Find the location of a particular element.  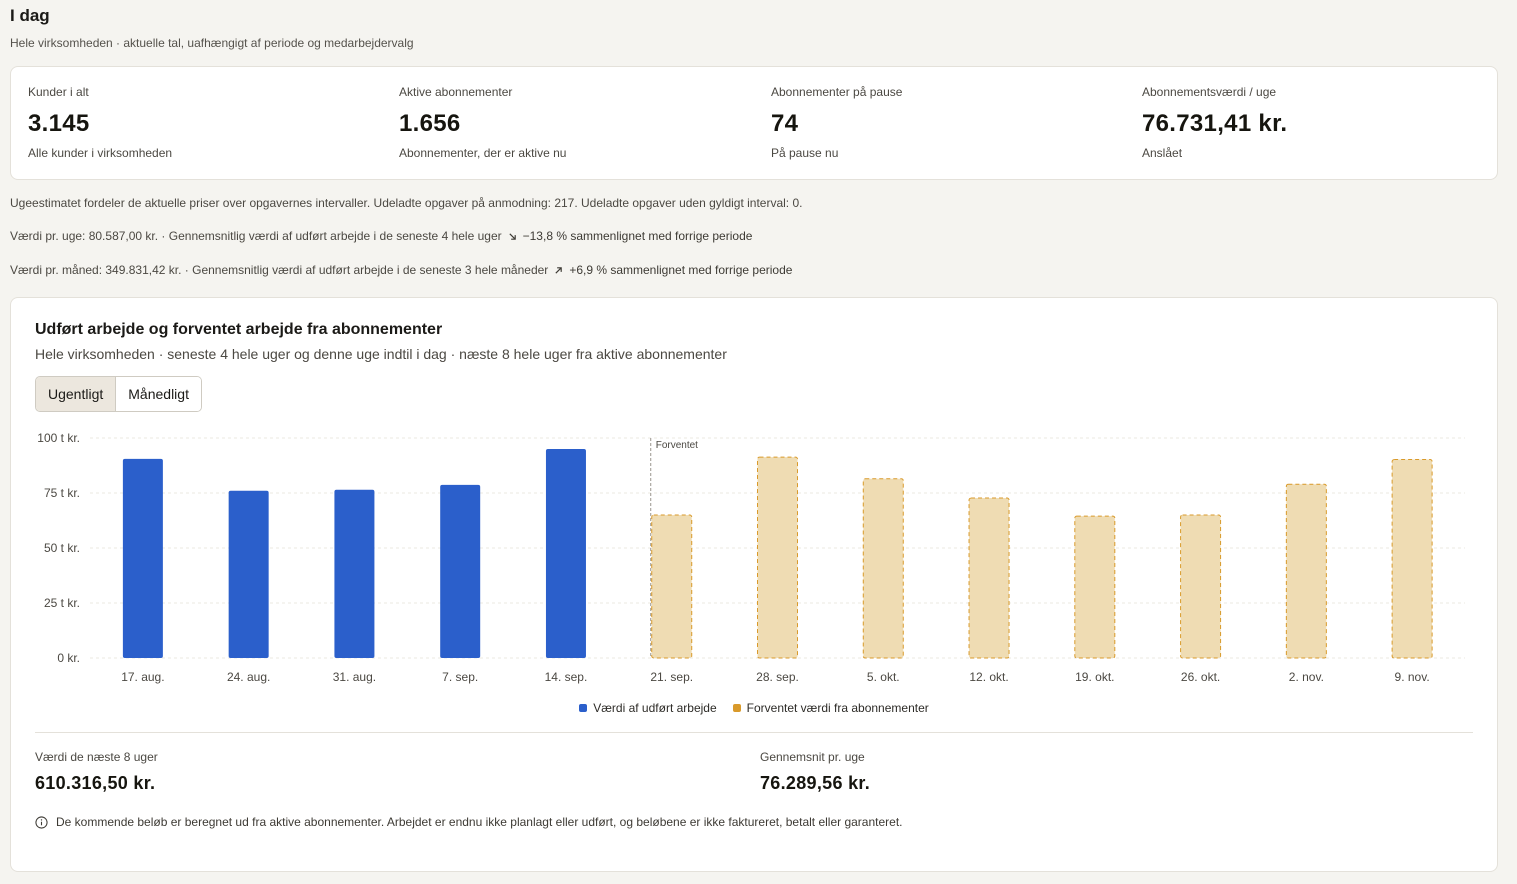

x-tick-label: 21. sep. is located at coordinates (671, 677).